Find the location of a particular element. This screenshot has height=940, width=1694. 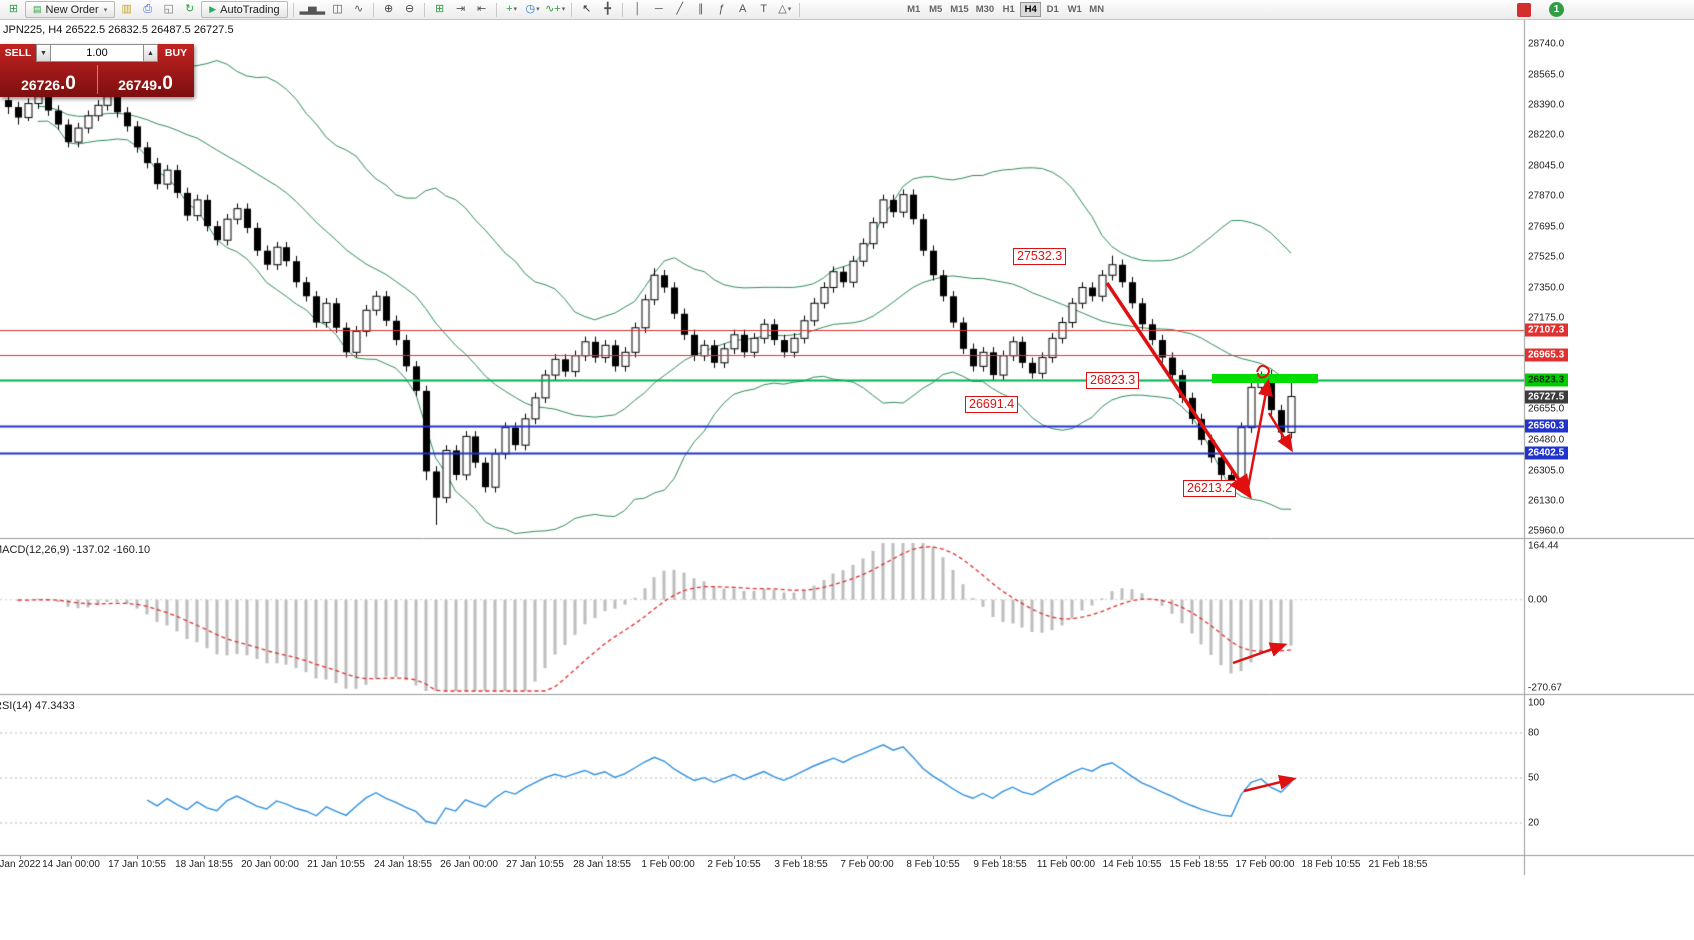

indicators-icon: ∿+ ▾ is located at coordinates (555, 9).